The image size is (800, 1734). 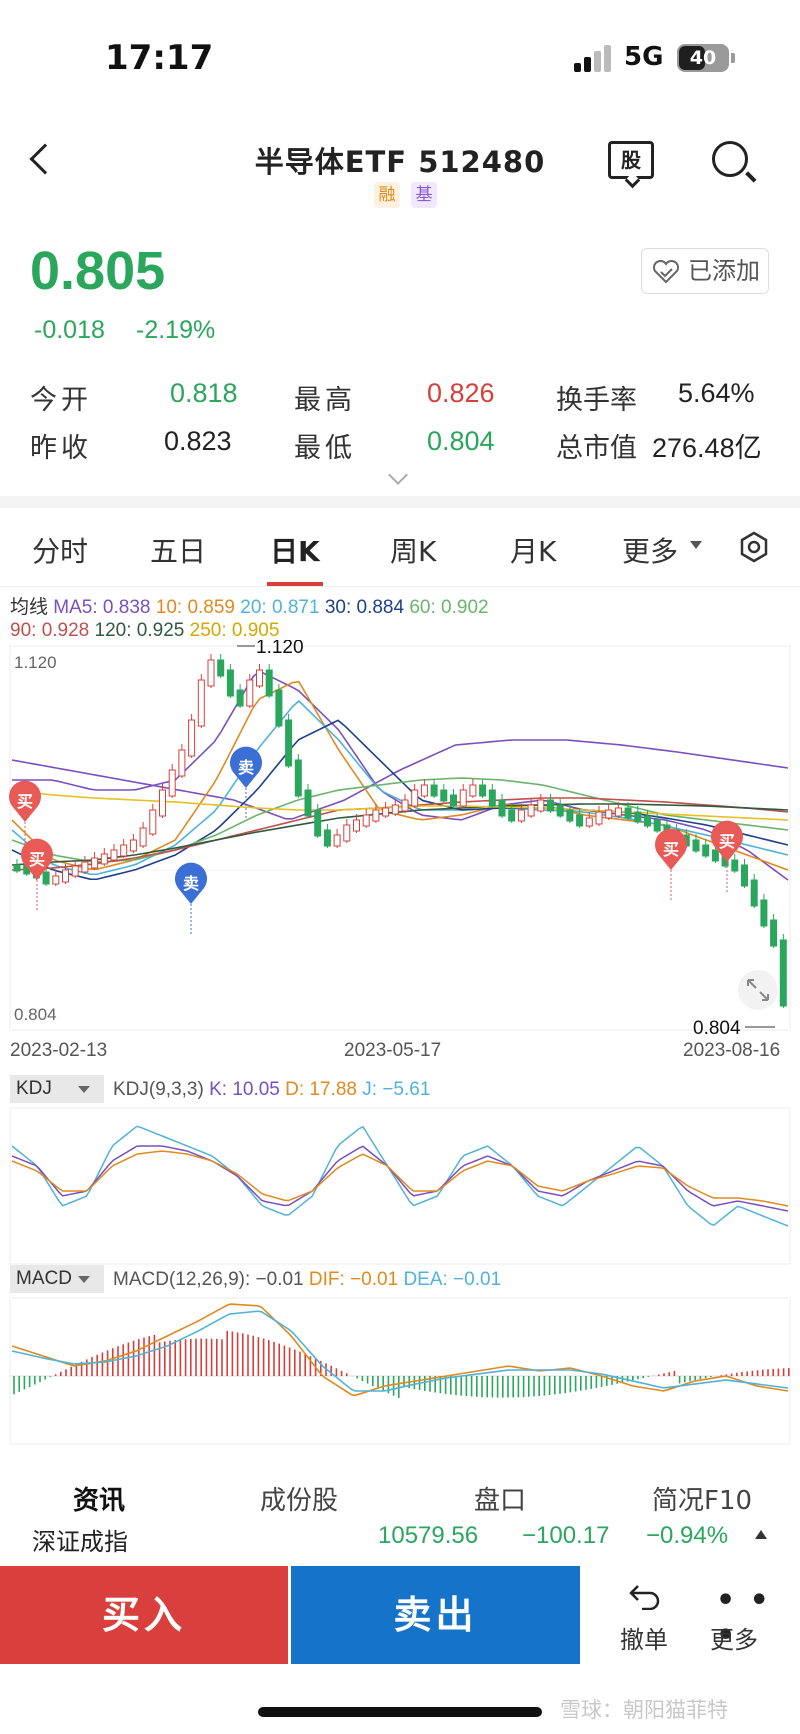 What do you see at coordinates (204, 393) in the screenshot?
I see `stat-value-open: 0.818` at bounding box center [204, 393].